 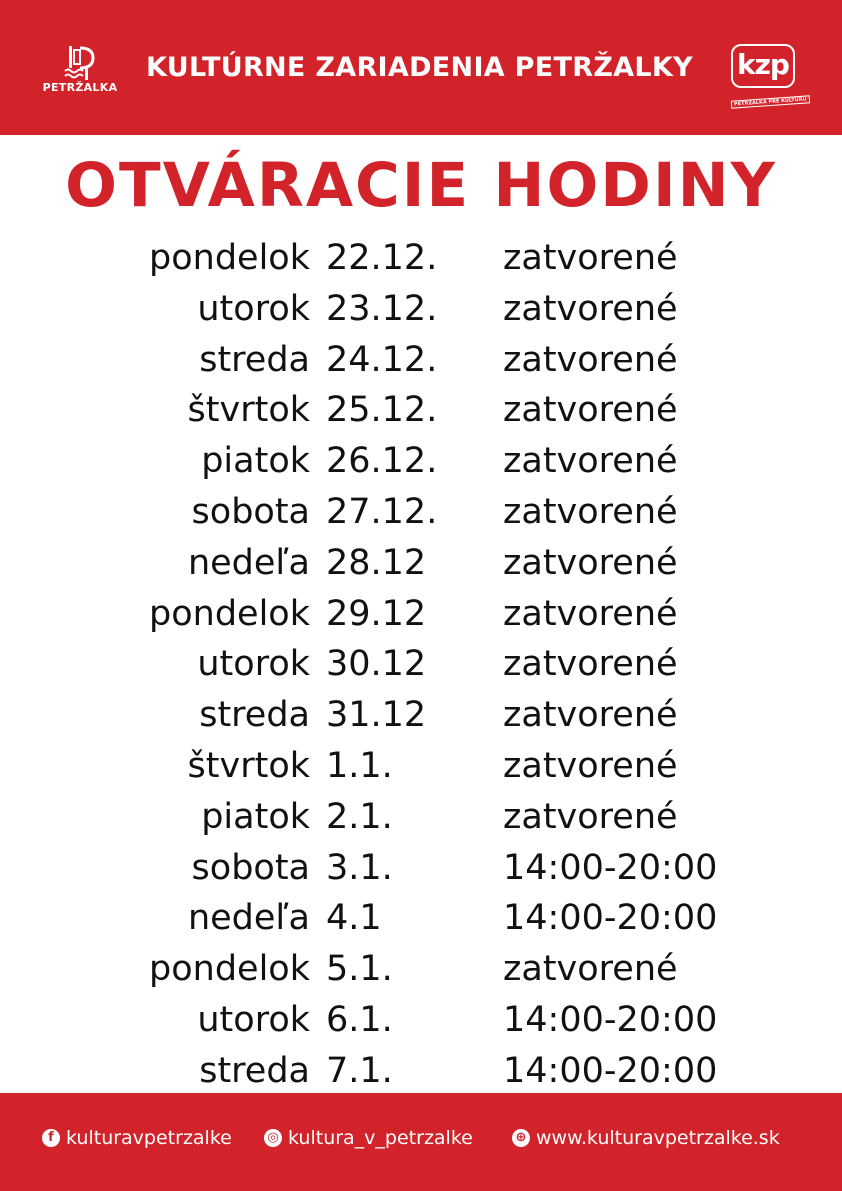 I want to click on date-label: 4.1, so click(x=354, y=918).